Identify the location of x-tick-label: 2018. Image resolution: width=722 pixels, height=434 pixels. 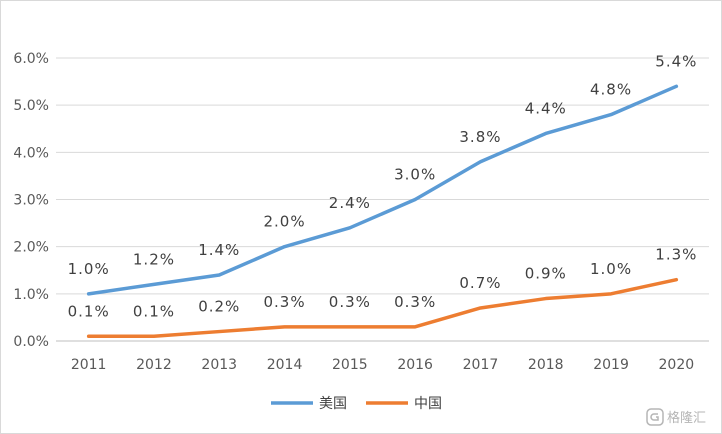
(546, 365).